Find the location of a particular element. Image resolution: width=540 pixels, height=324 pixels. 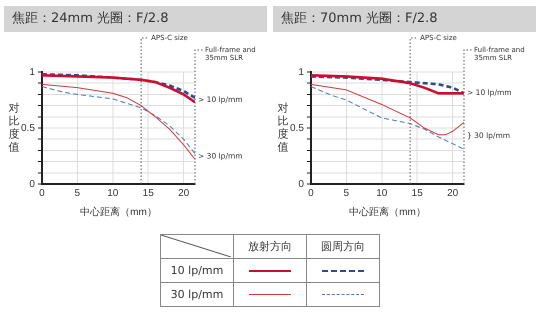

line-series is located at coordinates (387, 118).